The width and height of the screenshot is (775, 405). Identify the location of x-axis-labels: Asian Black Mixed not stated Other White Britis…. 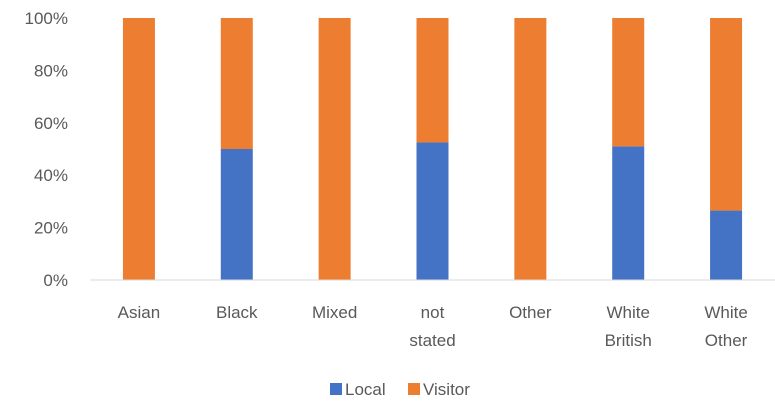
(433, 326).